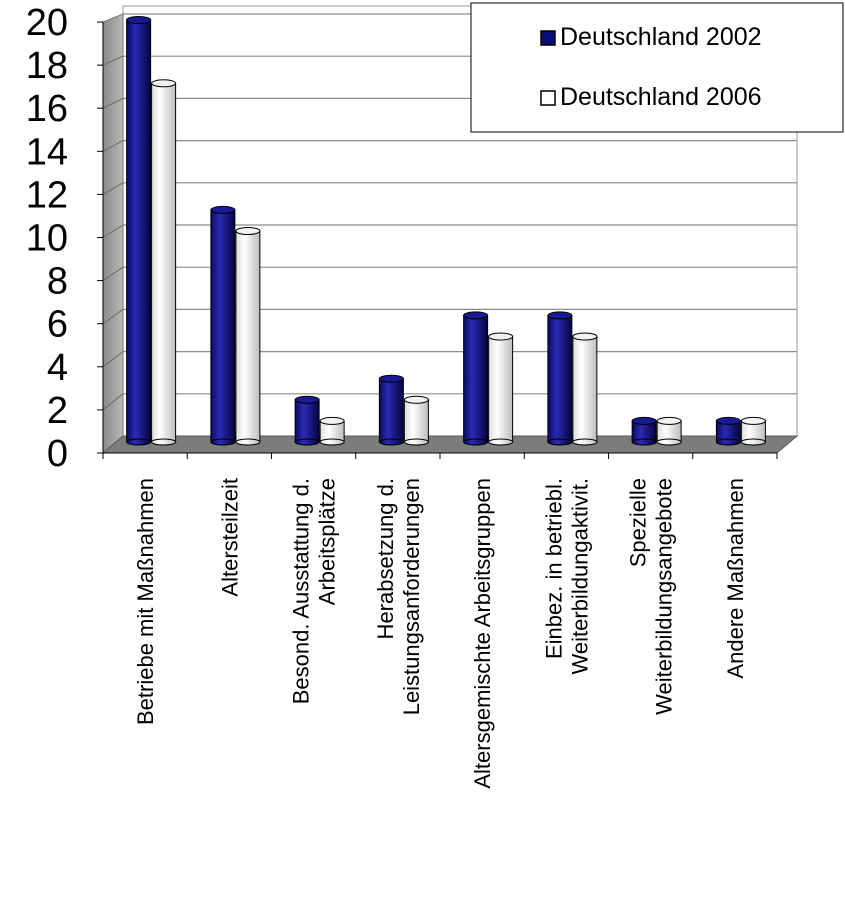 This screenshot has width=845, height=906. Describe the element at coordinates (411, 596) in the screenshot. I see `x-tick-label: Leistungsanforderungen` at that location.